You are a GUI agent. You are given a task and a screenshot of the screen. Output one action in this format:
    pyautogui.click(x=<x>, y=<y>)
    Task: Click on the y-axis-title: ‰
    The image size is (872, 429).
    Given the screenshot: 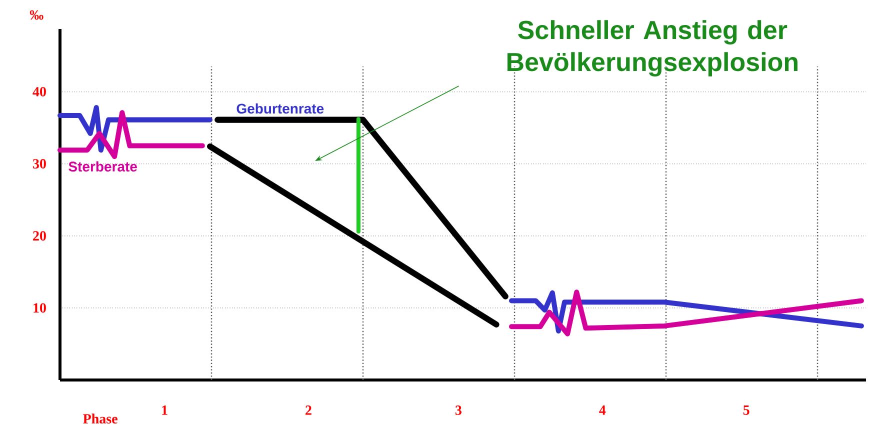 What is the action you would take?
    pyautogui.click(x=37, y=15)
    